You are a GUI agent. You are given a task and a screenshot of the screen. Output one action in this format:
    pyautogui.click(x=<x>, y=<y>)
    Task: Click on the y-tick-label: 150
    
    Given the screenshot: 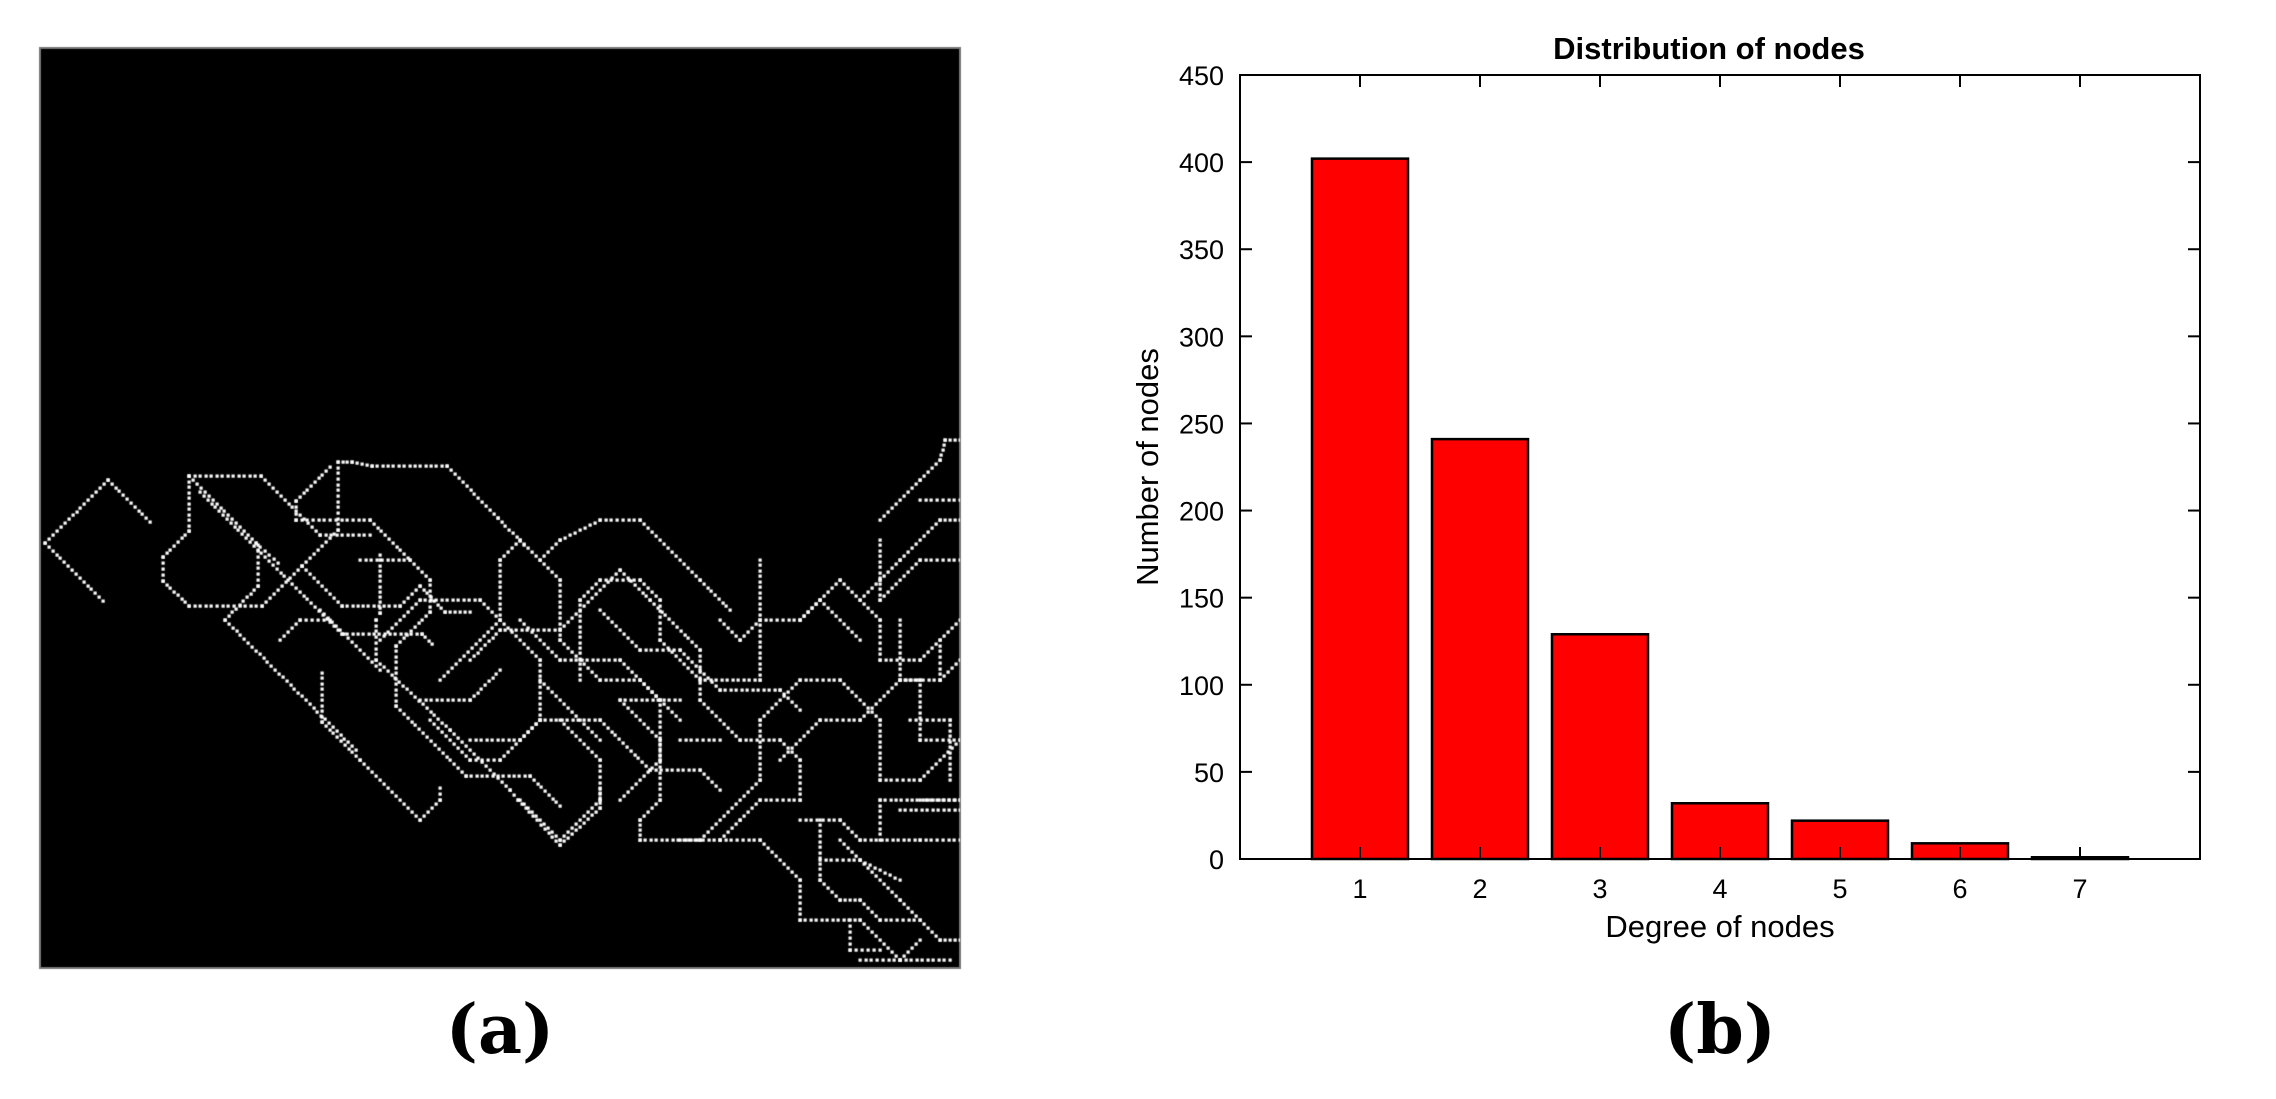 What is the action you would take?
    pyautogui.click(x=1201, y=599)
    